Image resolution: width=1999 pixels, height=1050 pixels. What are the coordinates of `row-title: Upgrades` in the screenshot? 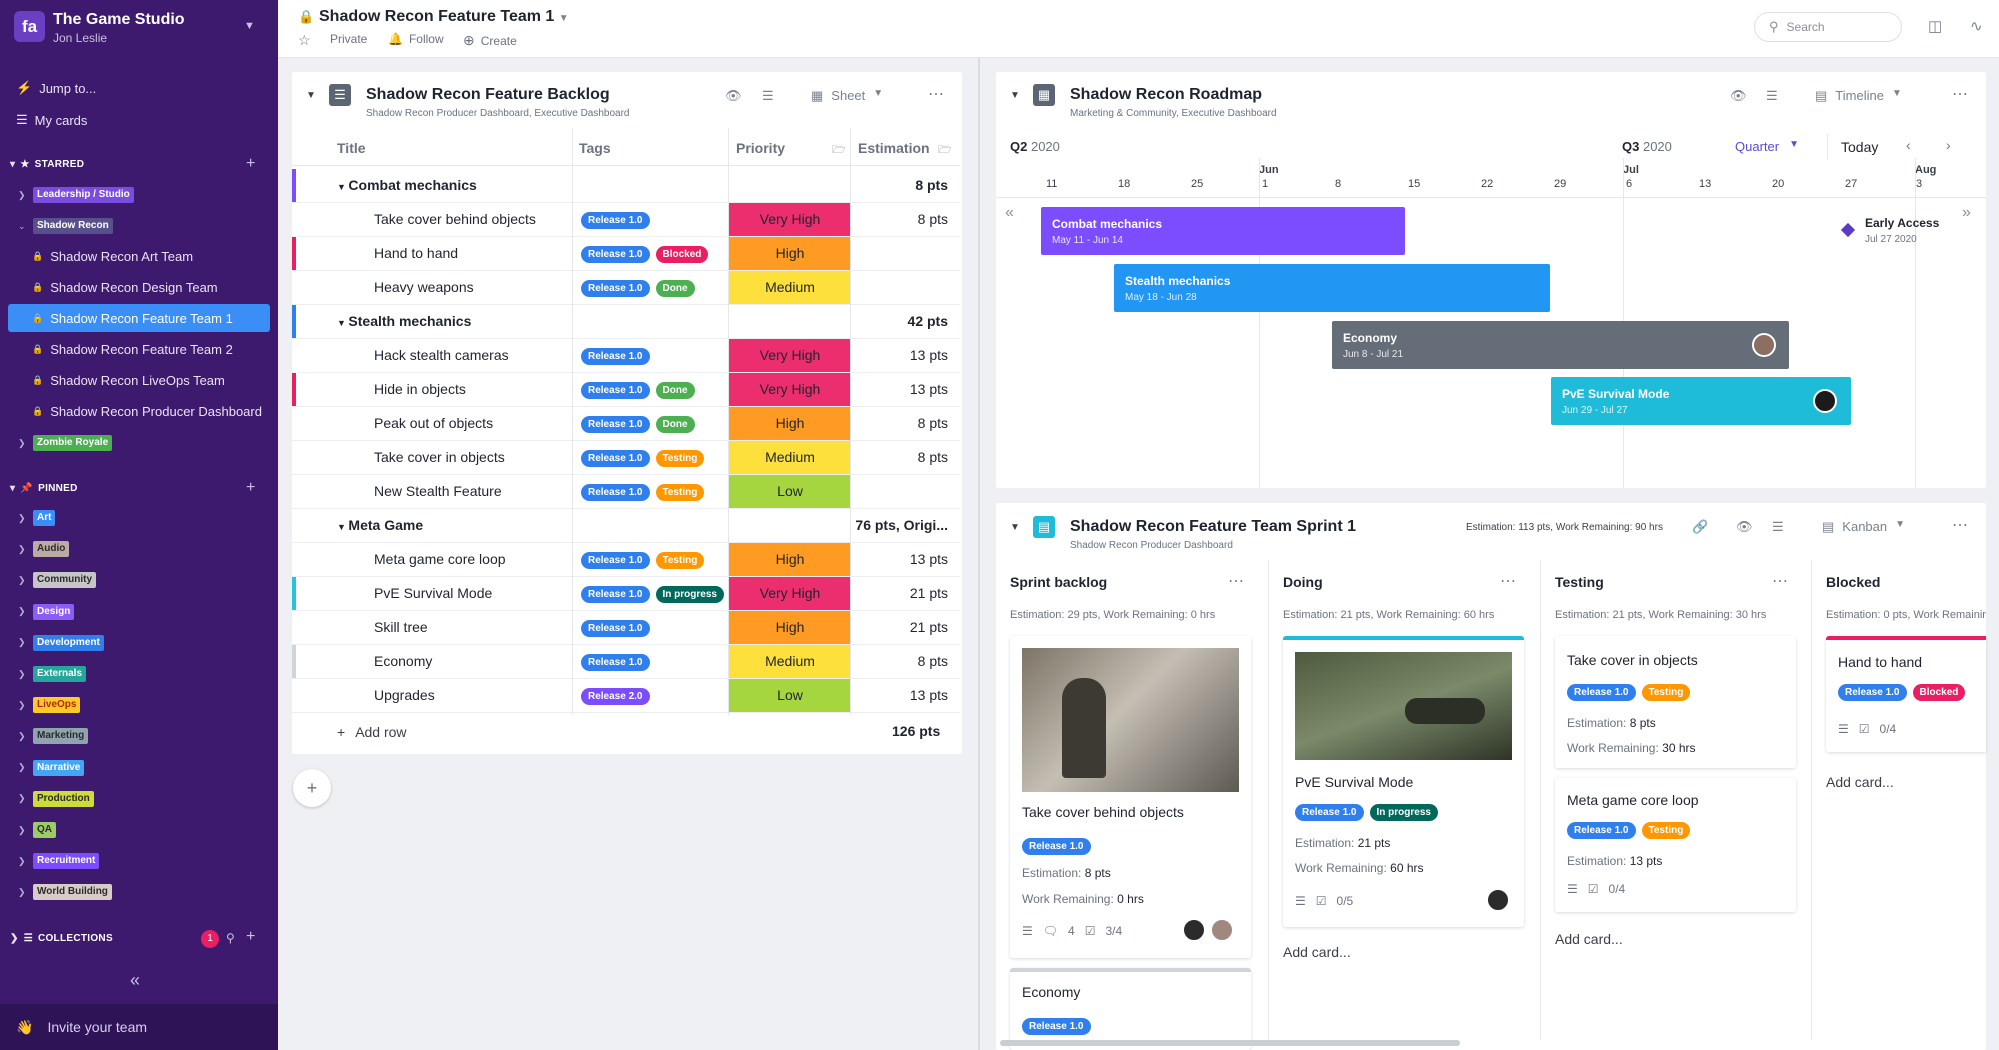 It's located at (404, 695).